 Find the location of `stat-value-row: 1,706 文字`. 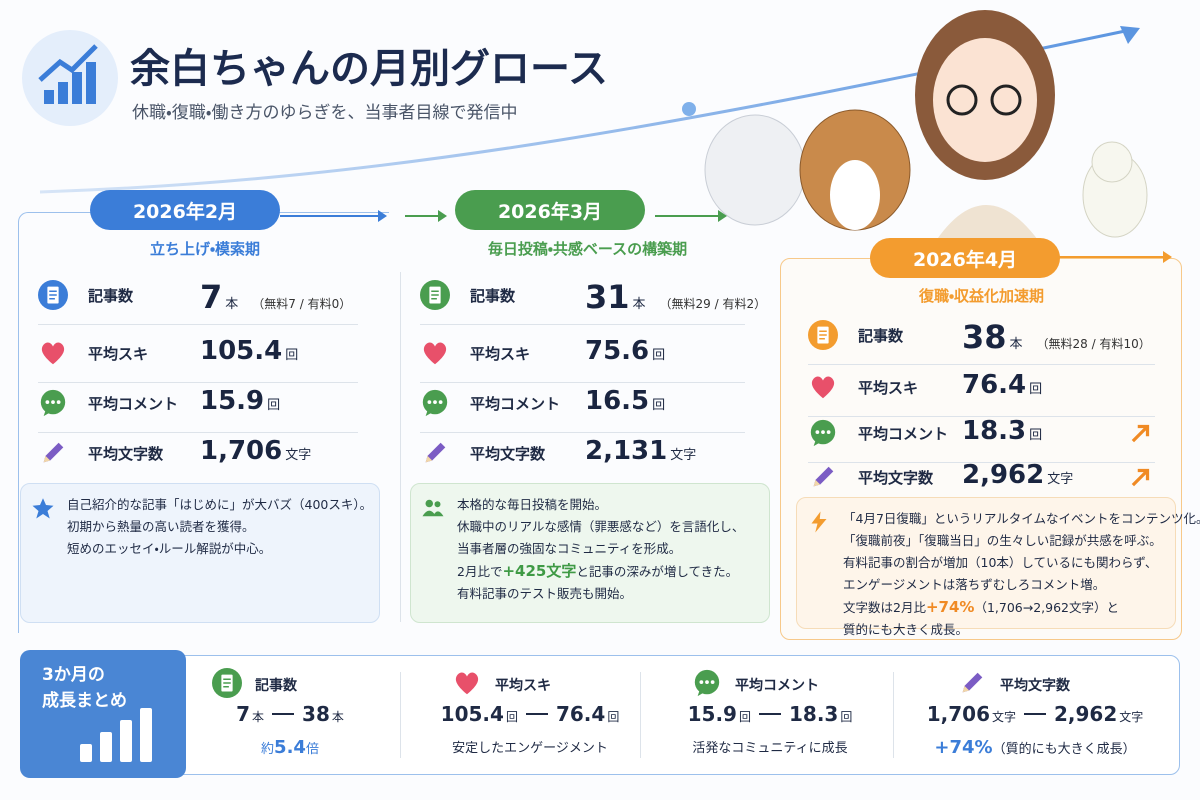

stat-value-row: 1,706 文字 is located at coordinates (255, 451).